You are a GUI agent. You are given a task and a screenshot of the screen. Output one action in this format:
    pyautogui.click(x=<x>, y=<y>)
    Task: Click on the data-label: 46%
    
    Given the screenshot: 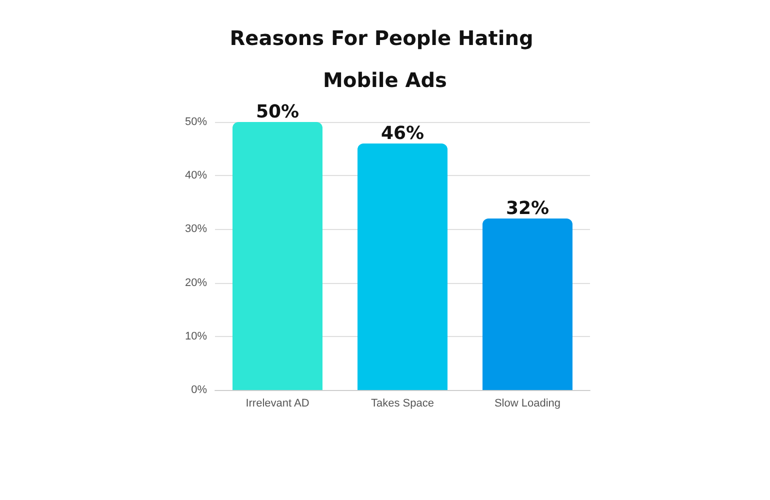 What is the action you would take?
    pyautogui.click(x=402, y=133)
    